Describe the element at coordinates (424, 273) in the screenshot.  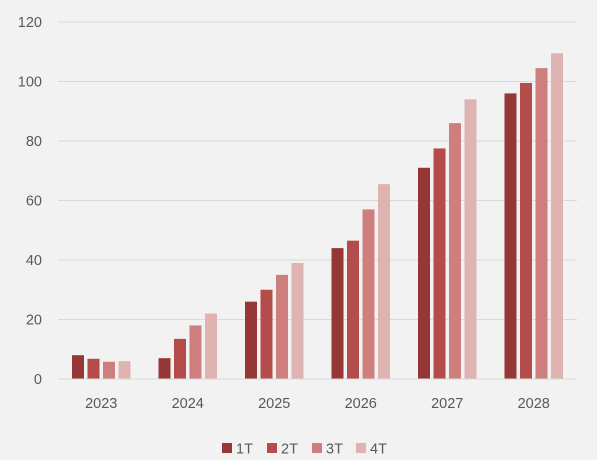
I see `bar-1T-2027` at that location.